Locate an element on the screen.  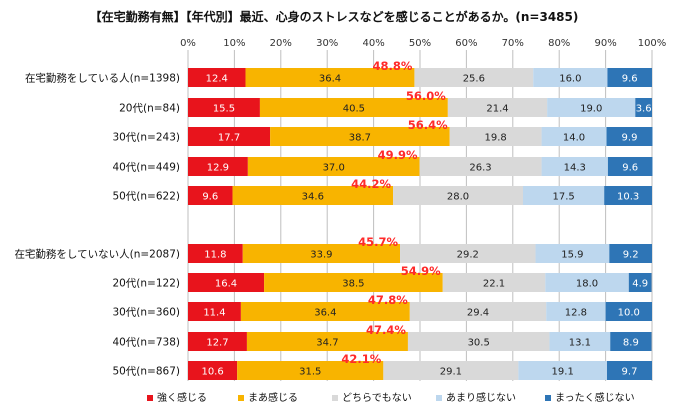
data-label: 29.4 is located at coordinates (478, 313).